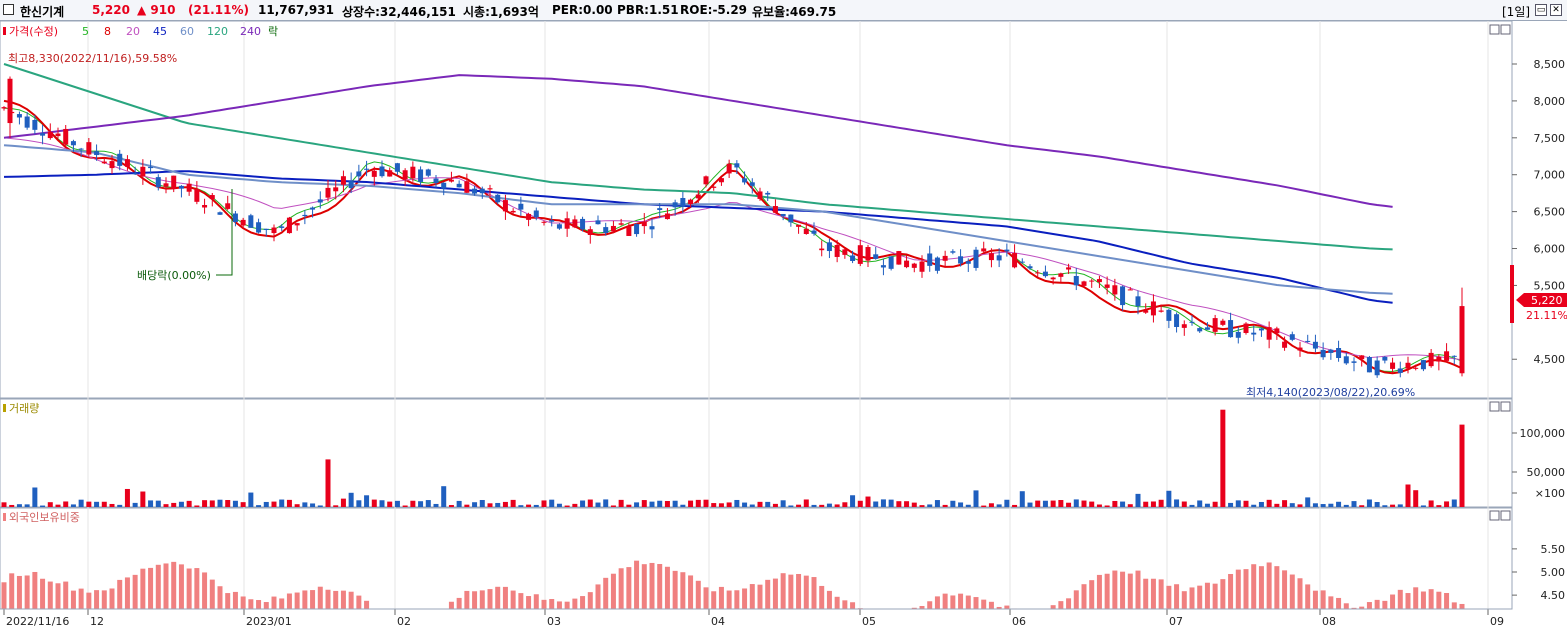 This screenshot has height=630, width=1567. What do you see at coordinates (217, 31) in the screenshot?
I see `legend-ma120: 120` at bounding box center [217, 31].